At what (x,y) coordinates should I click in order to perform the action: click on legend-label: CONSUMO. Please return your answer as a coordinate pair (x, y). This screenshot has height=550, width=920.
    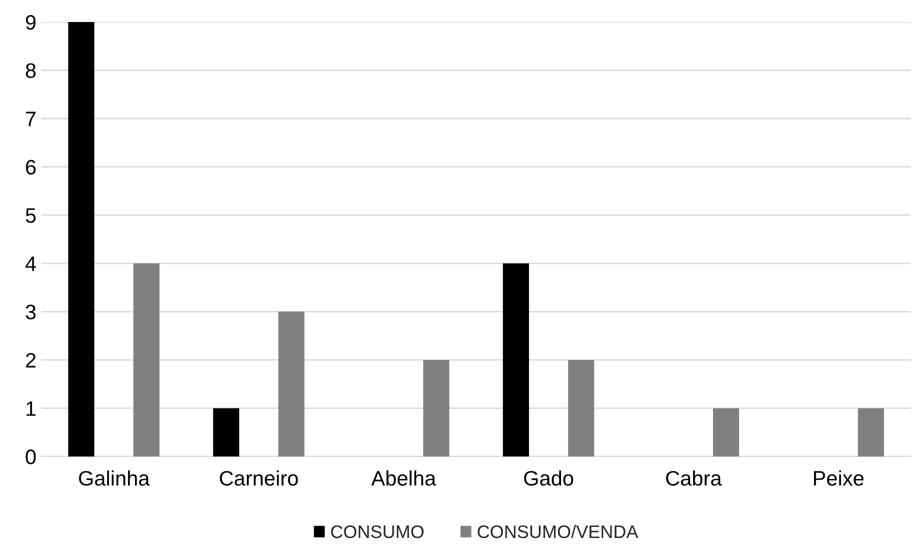
    Looking at the image, I should click on (377, 531).